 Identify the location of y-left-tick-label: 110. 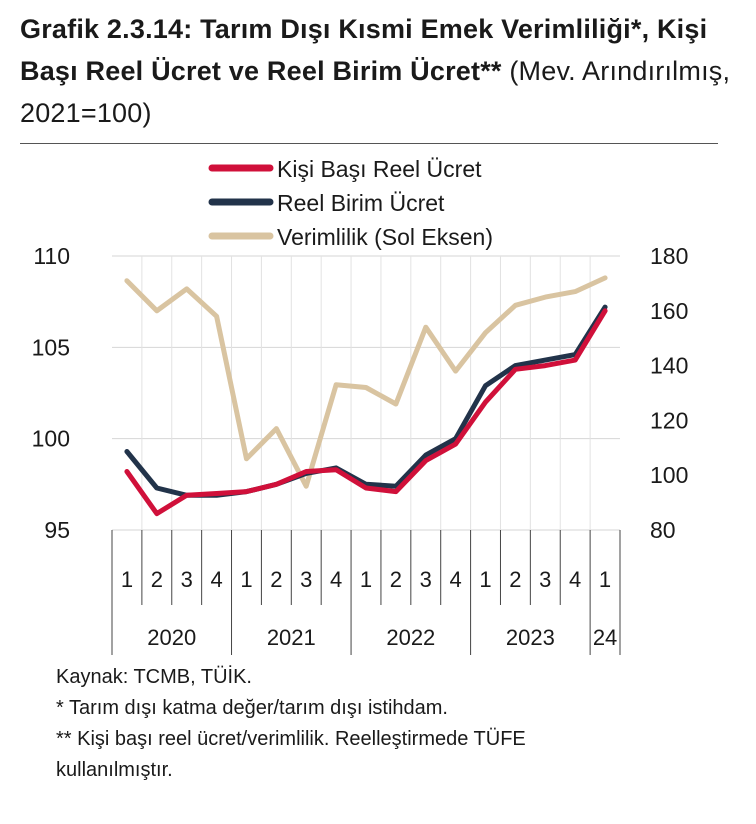
(51, 256).